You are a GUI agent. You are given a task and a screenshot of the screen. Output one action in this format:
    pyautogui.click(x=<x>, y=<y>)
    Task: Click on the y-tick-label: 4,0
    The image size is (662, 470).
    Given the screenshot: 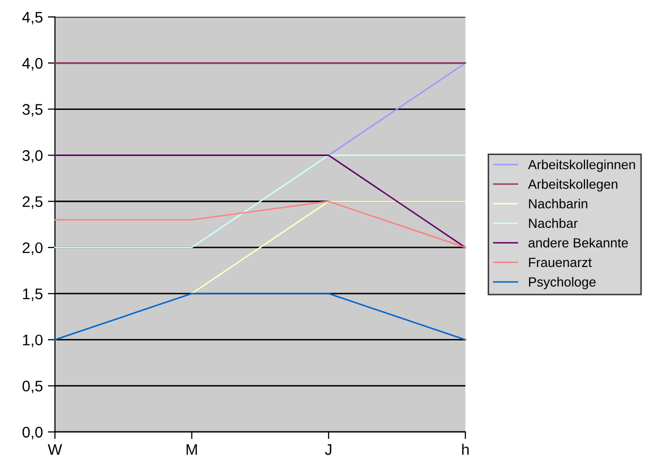 What is the action you would take?
    pyautogui.click(x=32, y=64)
    